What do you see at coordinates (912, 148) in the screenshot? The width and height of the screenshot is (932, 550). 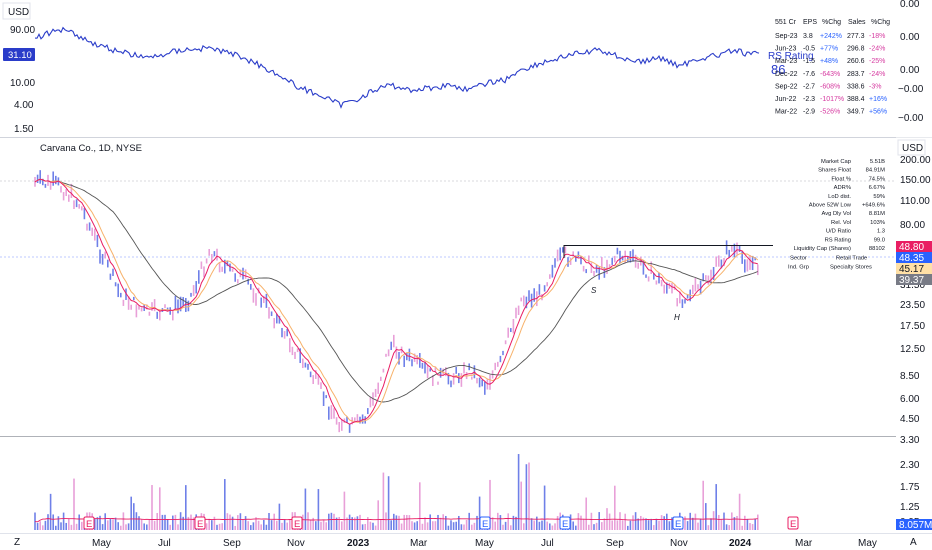 I see `price-currency-label: USD` at bounding box center [912, 148].